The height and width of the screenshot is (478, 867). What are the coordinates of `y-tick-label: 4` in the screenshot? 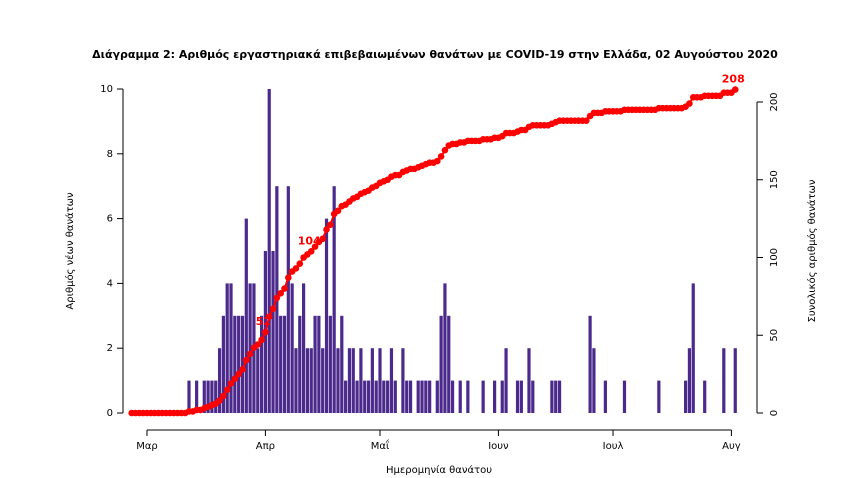 It's located at (110, 283).